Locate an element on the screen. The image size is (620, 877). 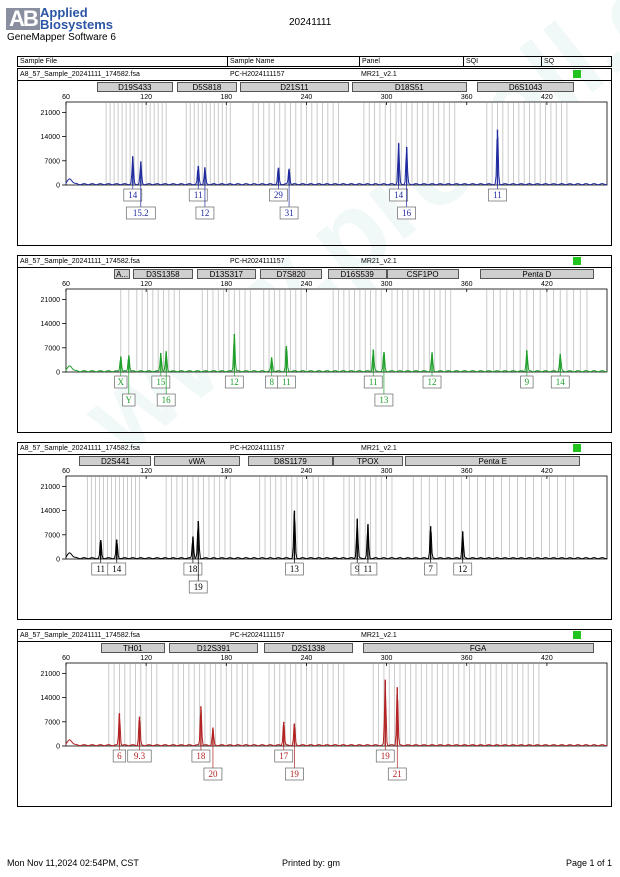
marker-penta-e: Penta E is located at coordinates (493, 461).